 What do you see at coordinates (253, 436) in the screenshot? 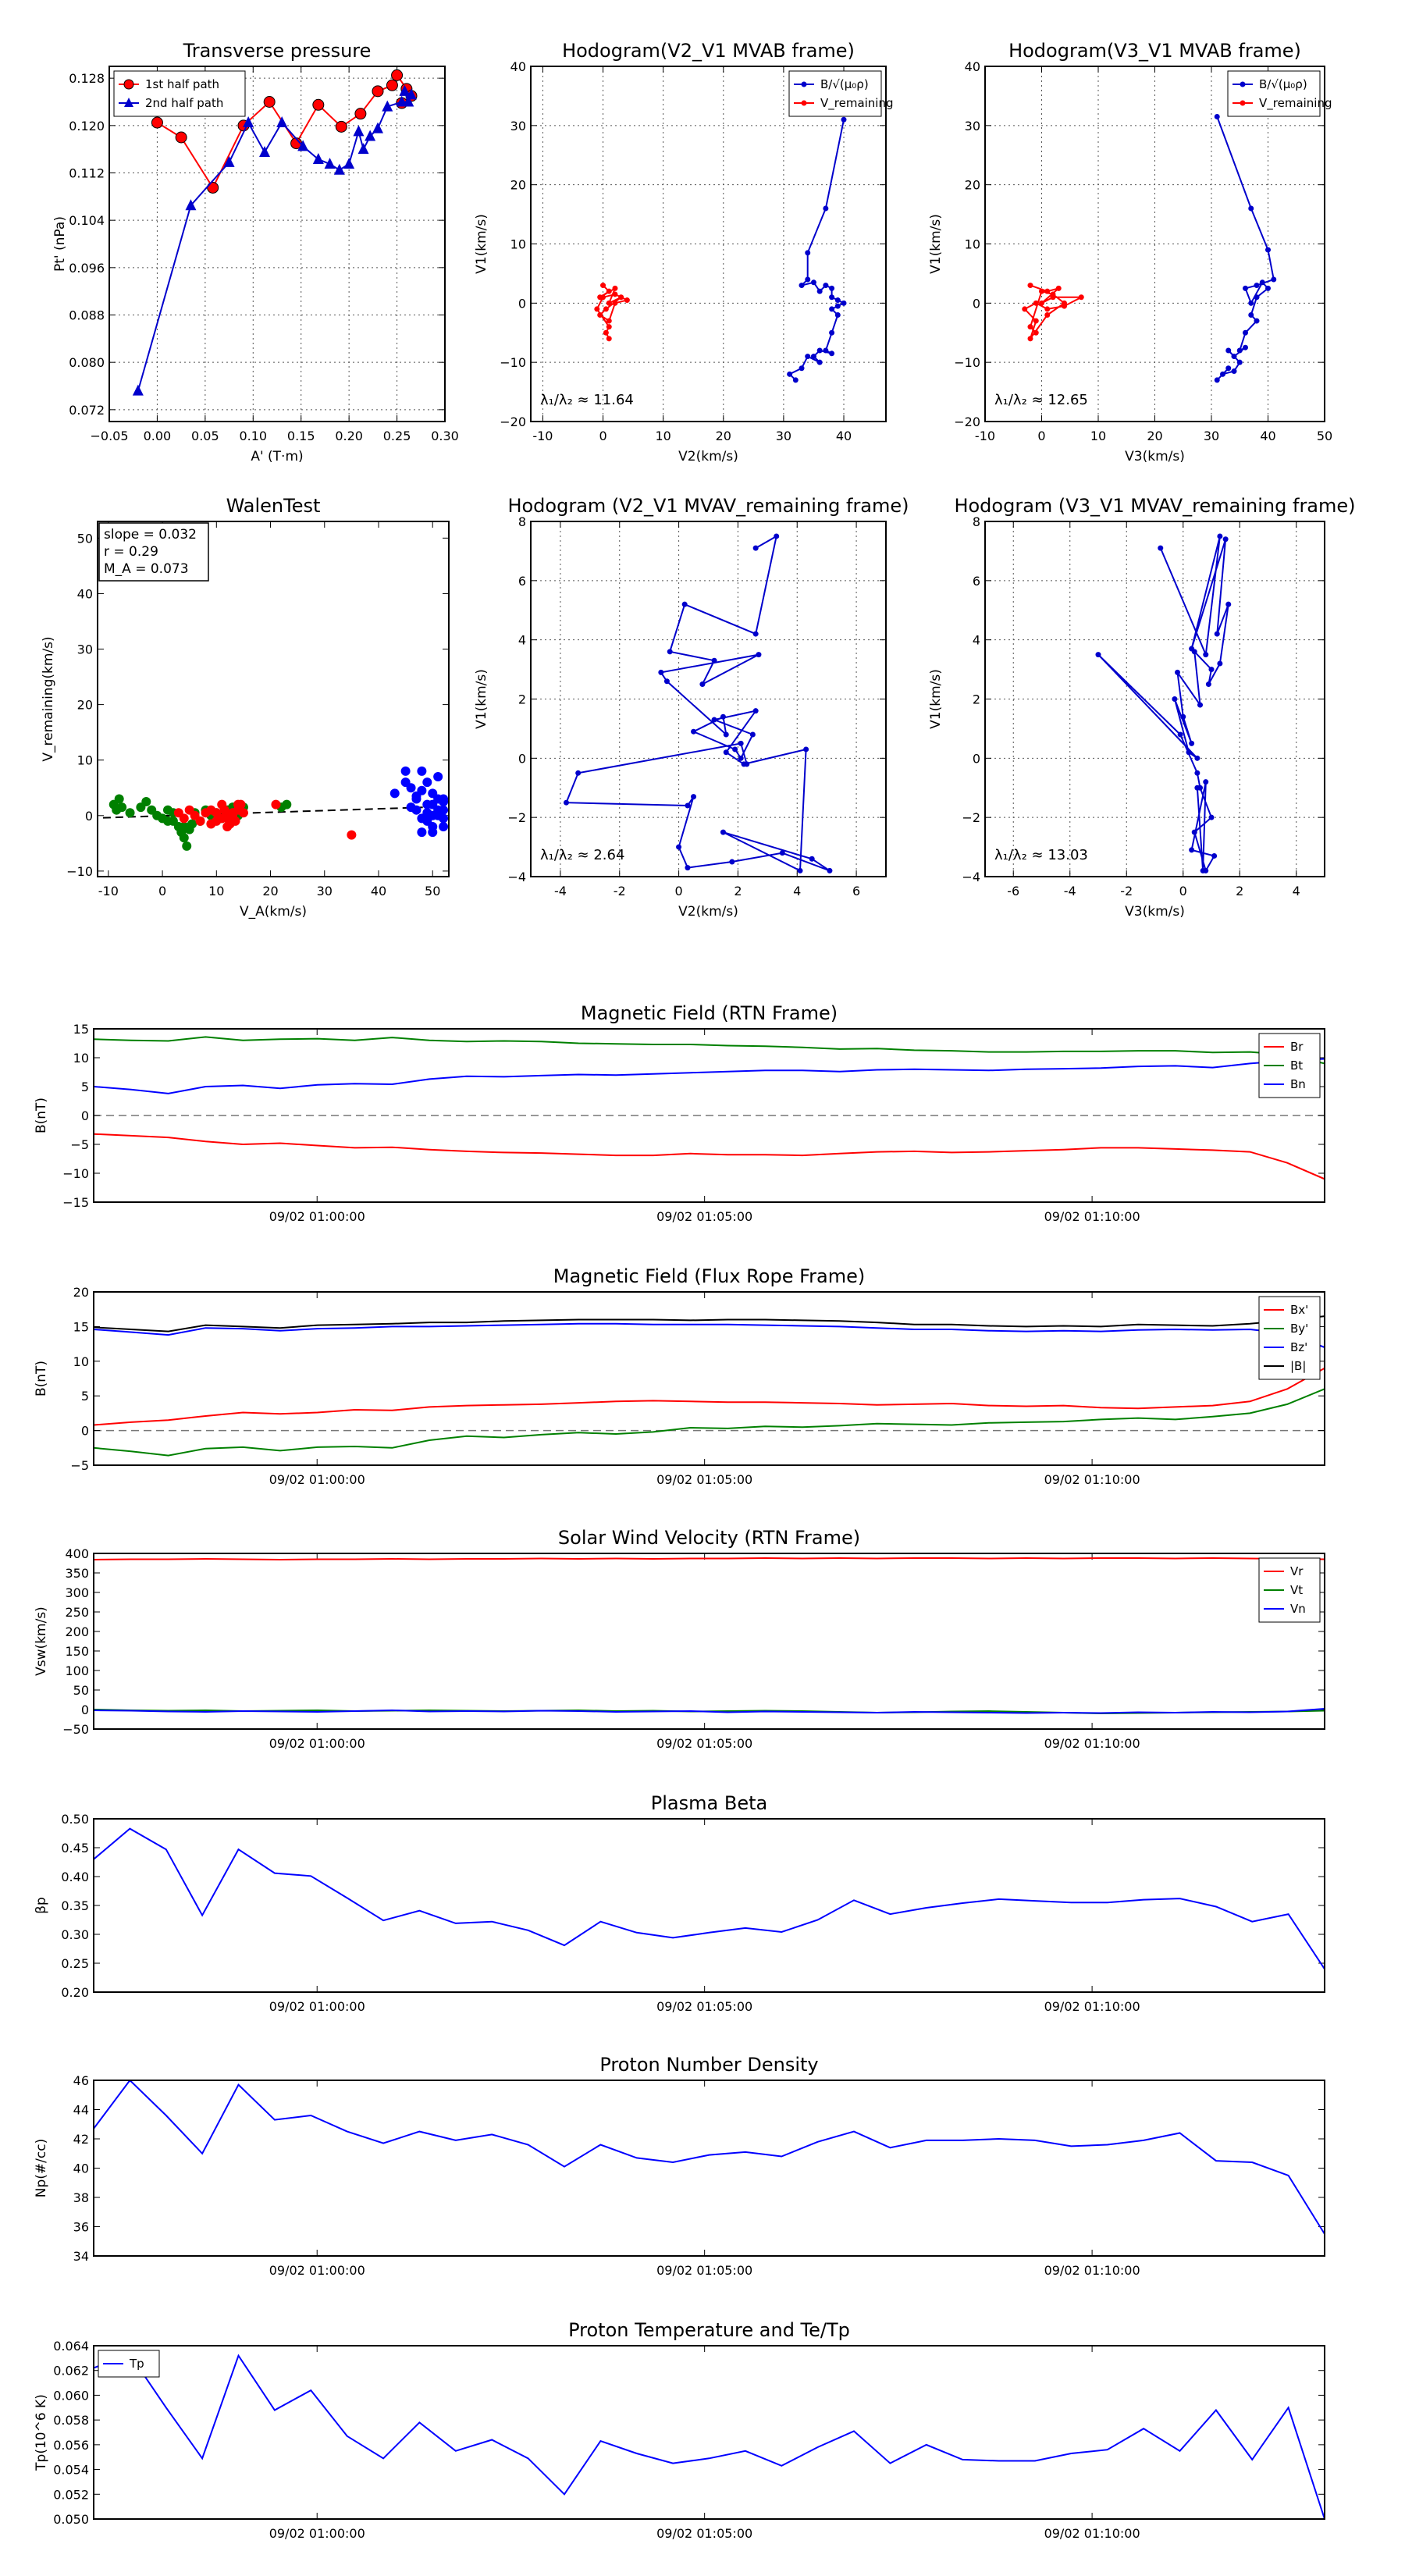
I see `x-tick-label: 0.10` at bounding box center [253, 436].